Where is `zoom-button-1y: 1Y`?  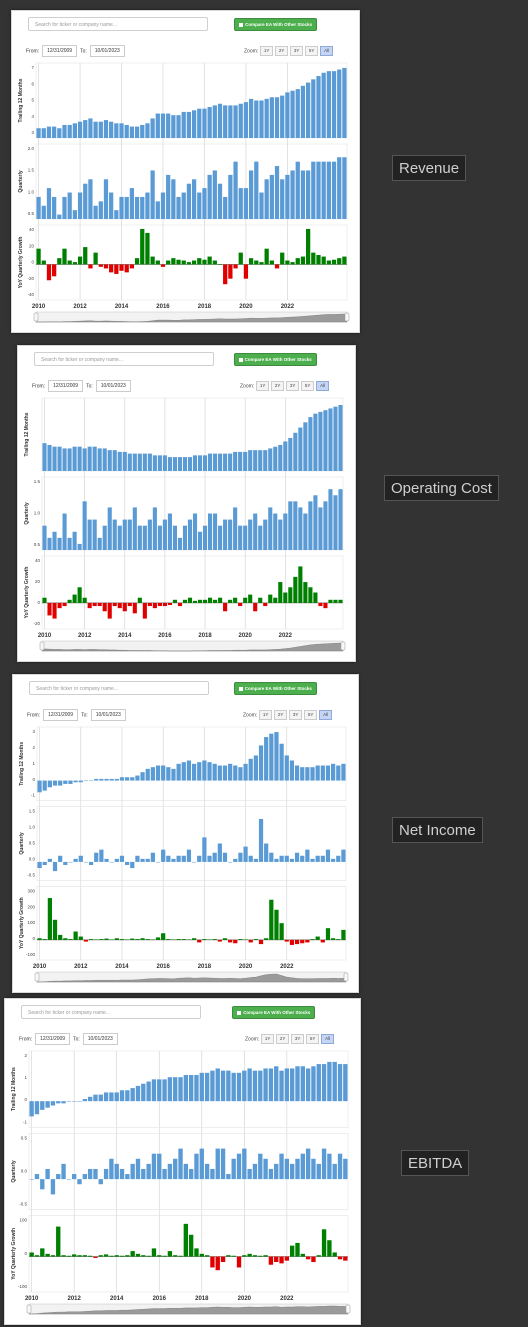 zoom-button-1y: 1Y is located at coordinates (267, 51).